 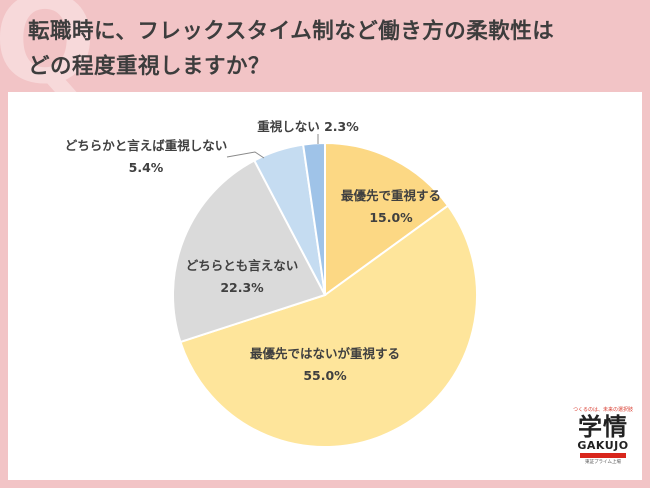 What do you see at coordinates (291, 31) in the screenshot?
I see `title-line-1: 転職時に、フレックスタイム制など働き方の柔軟性は` at bounding box center [291, 31].